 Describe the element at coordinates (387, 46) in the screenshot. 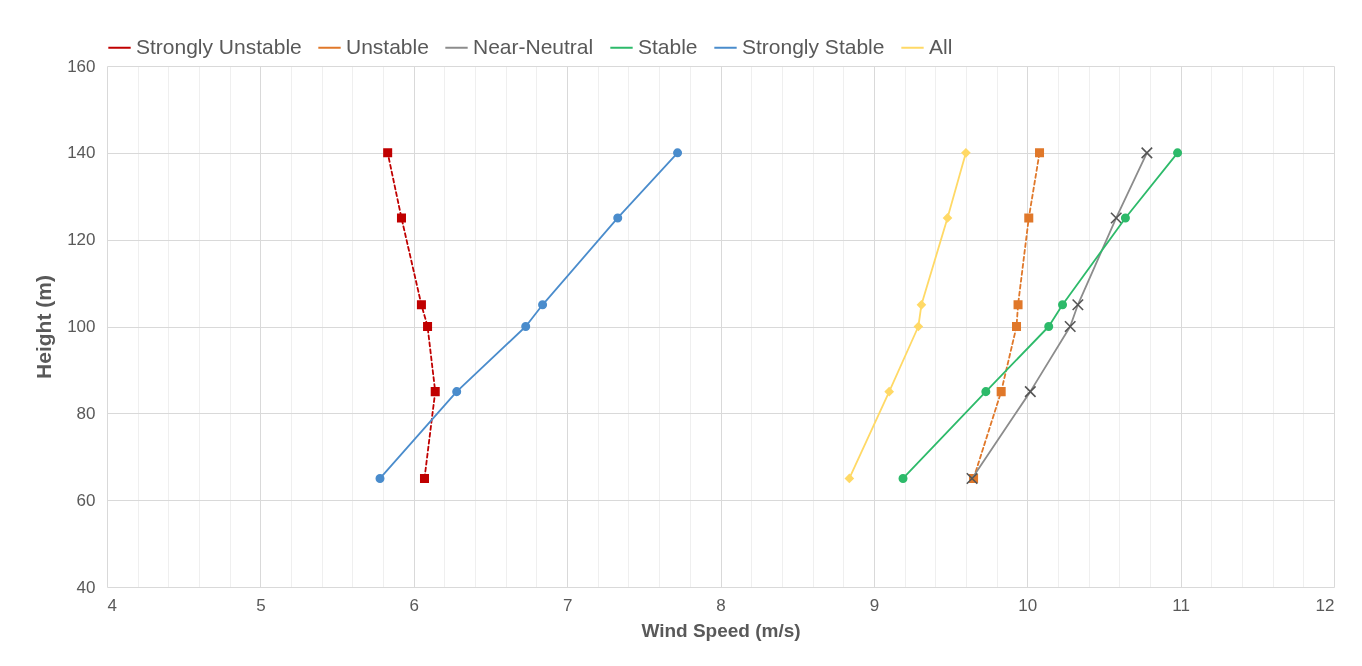

I see `legend-label: Unstable` at that location.